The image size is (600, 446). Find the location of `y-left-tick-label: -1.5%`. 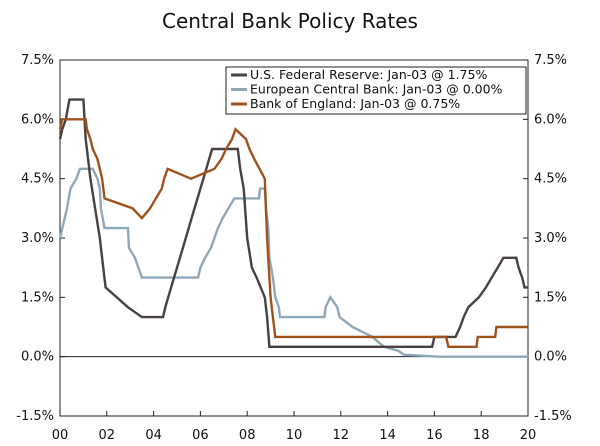

y-left-tick-label: -1.5% is located at coordinates (35, 416).